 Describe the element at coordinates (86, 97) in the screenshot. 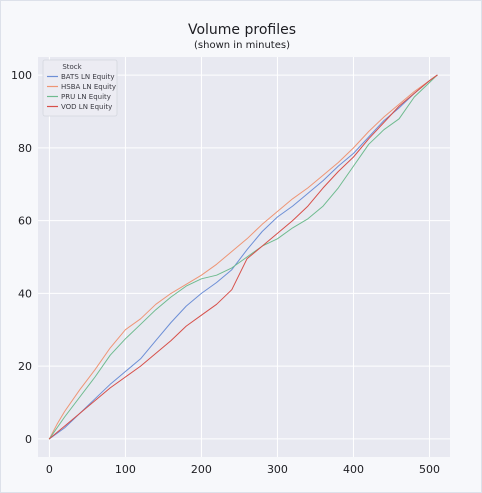

I see `legend-label: PRU LN Equity` at that location.